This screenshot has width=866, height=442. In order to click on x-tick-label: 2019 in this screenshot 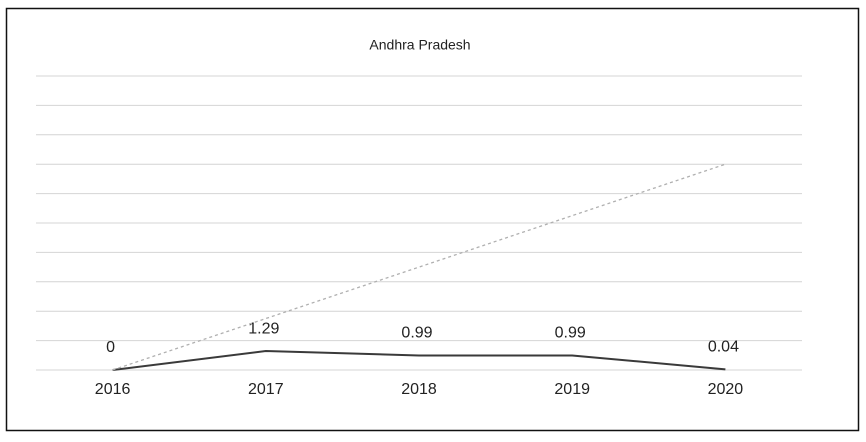, I will do `click(572, 389)`.